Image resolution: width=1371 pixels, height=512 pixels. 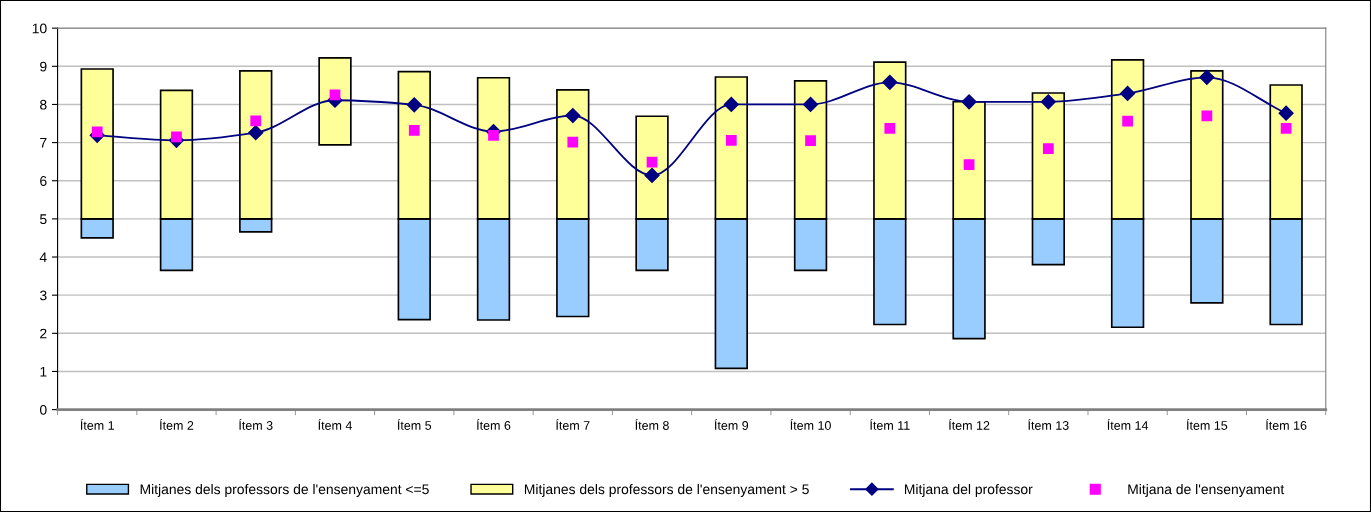 What do you see at coordinates (1207, 424) in the screenshot?
I see `x-tick-label: Ítem 15` at bounding box center [1207, 424].